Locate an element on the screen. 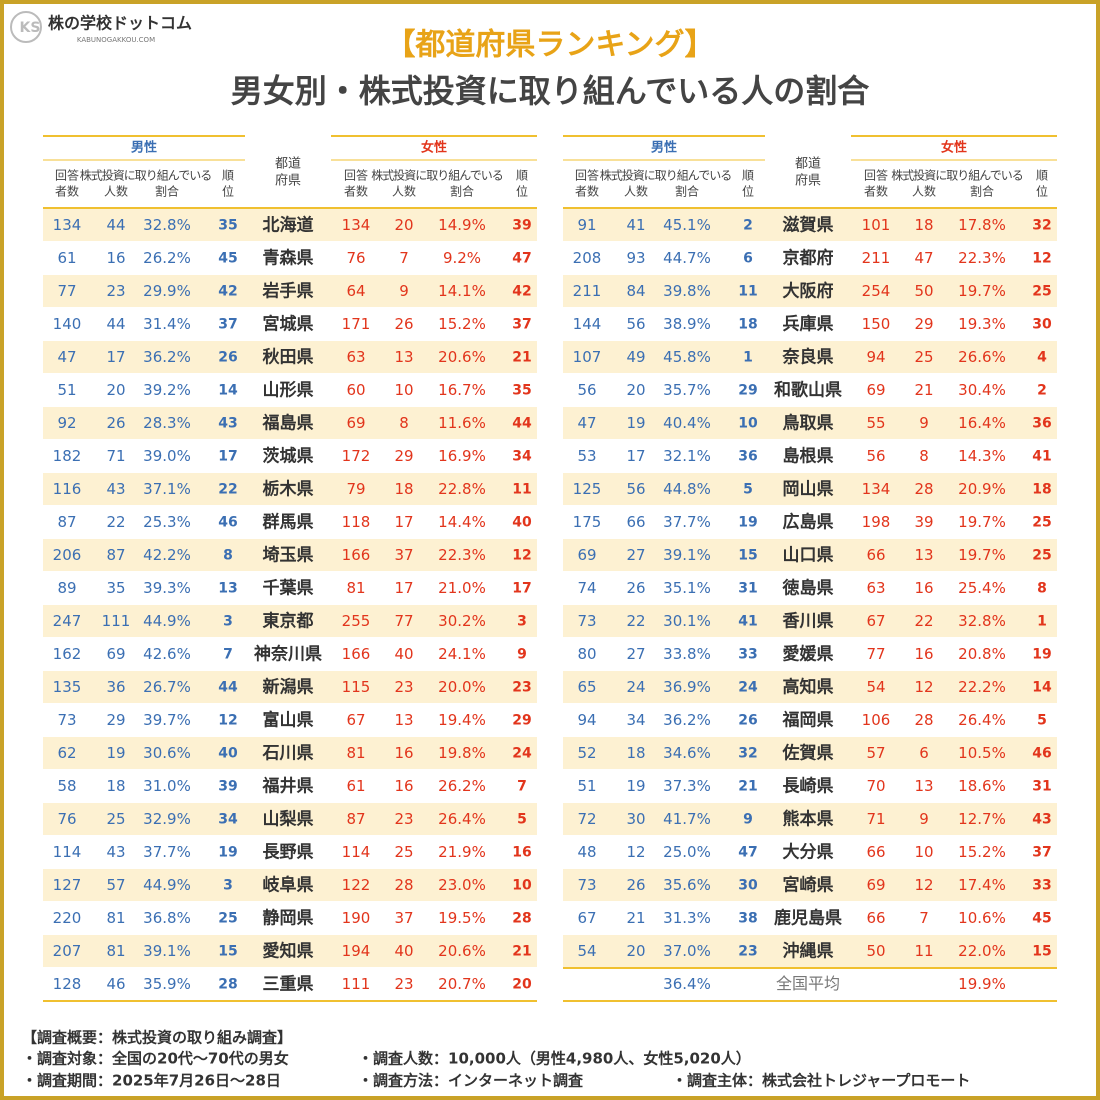  cell: 41 is located at coordinates (1041, 457).